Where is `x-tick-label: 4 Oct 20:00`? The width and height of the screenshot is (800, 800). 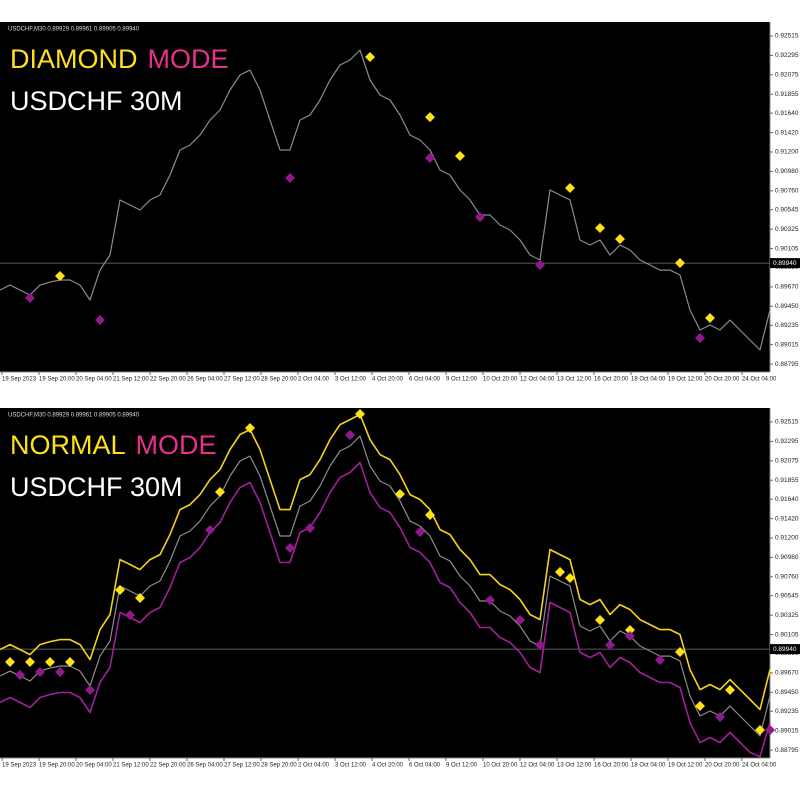 x-tick-label: 4 Oct 20:00 is located at coordinates (388, 380).